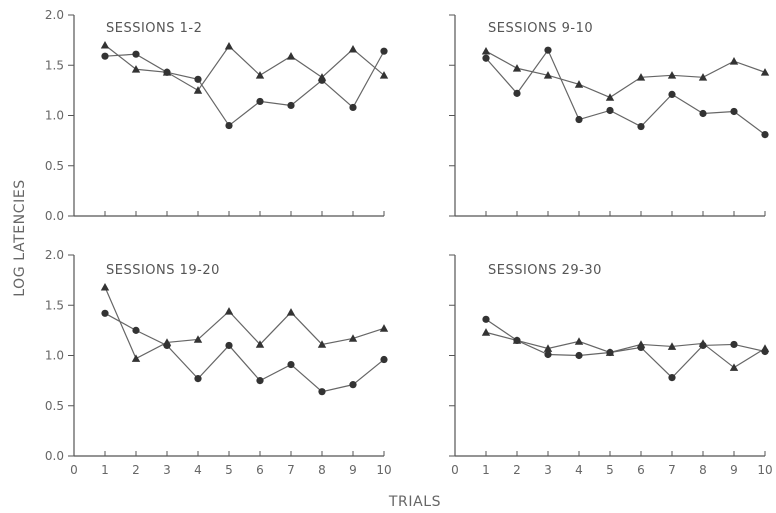  Describe the element at coordinates (414, 502) in the screenshot. I see `x-axis-title: TRIALS` at that location.